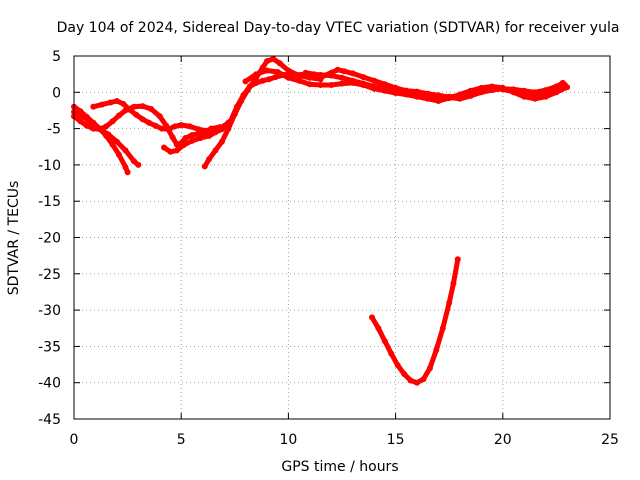  What do you see at coordinates (610, 440) in the screenshot?
I see `x-tick-label: 25` at bounding box center [610, 440].